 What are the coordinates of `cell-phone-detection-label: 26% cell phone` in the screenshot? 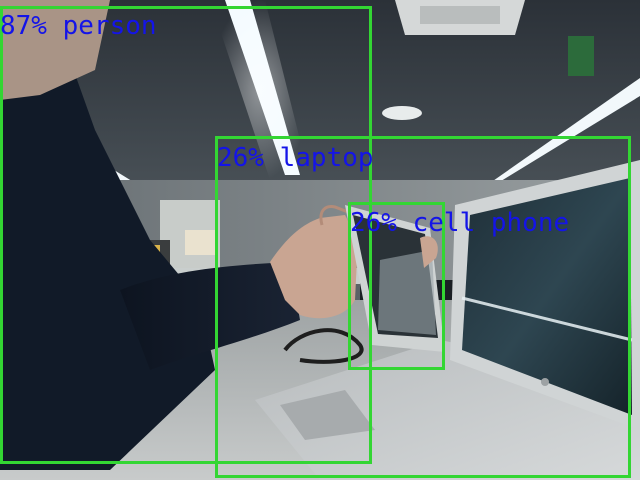 It's located at (460, 223).